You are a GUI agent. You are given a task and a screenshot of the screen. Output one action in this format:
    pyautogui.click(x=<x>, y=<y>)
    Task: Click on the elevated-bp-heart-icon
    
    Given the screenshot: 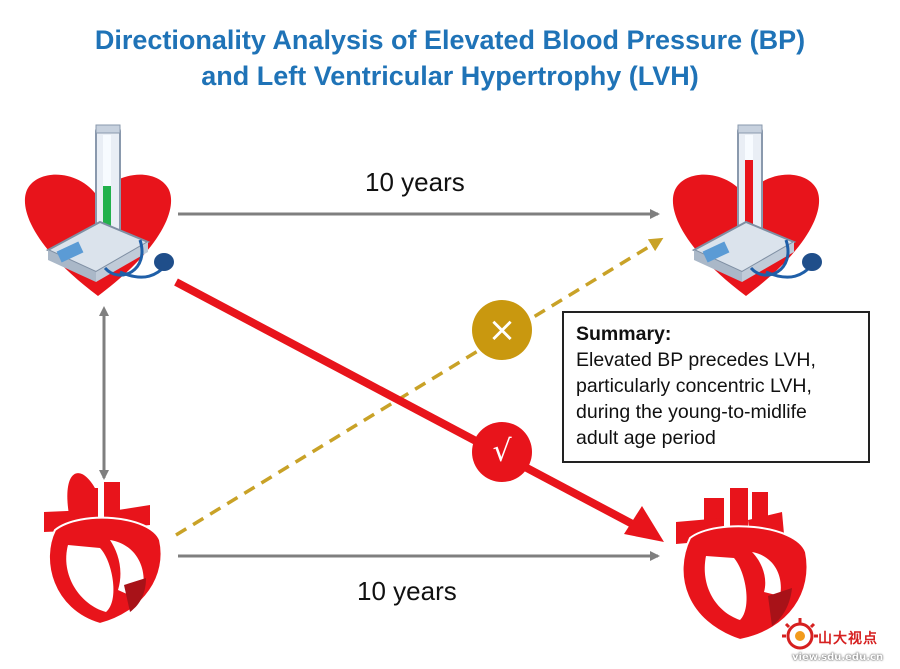 What is the action you would take?
    pyautogui.click(x=747, y=210)
    